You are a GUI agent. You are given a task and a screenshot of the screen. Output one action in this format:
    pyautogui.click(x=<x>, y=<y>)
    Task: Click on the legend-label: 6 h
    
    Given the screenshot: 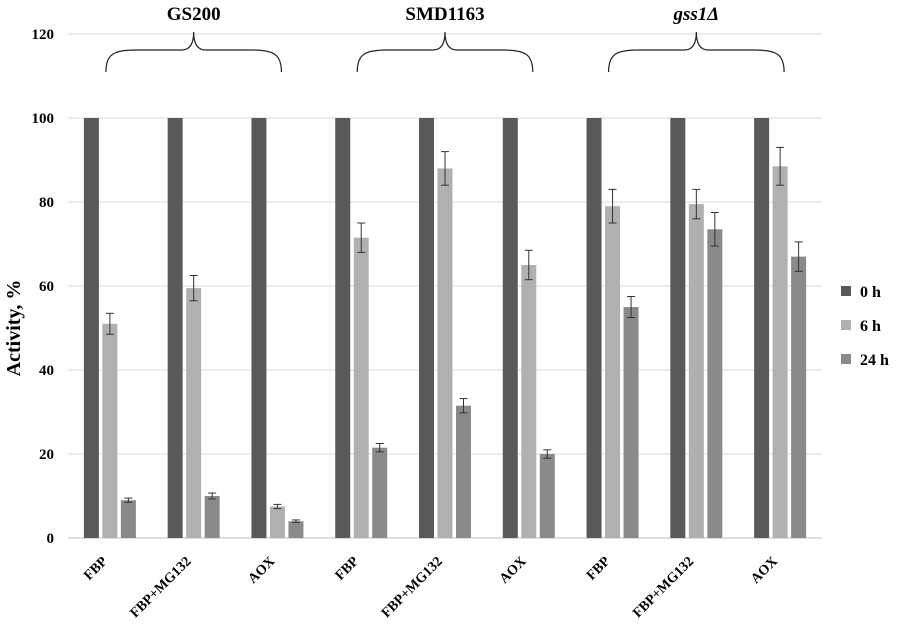 What is the action you would take?
    pyautogui.click(x=870, y=326)
    